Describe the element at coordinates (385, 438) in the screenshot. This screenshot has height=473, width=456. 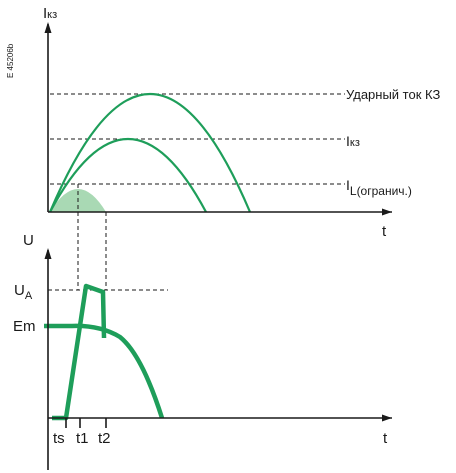
I see `bottom-x-axis-label: t` at that location.